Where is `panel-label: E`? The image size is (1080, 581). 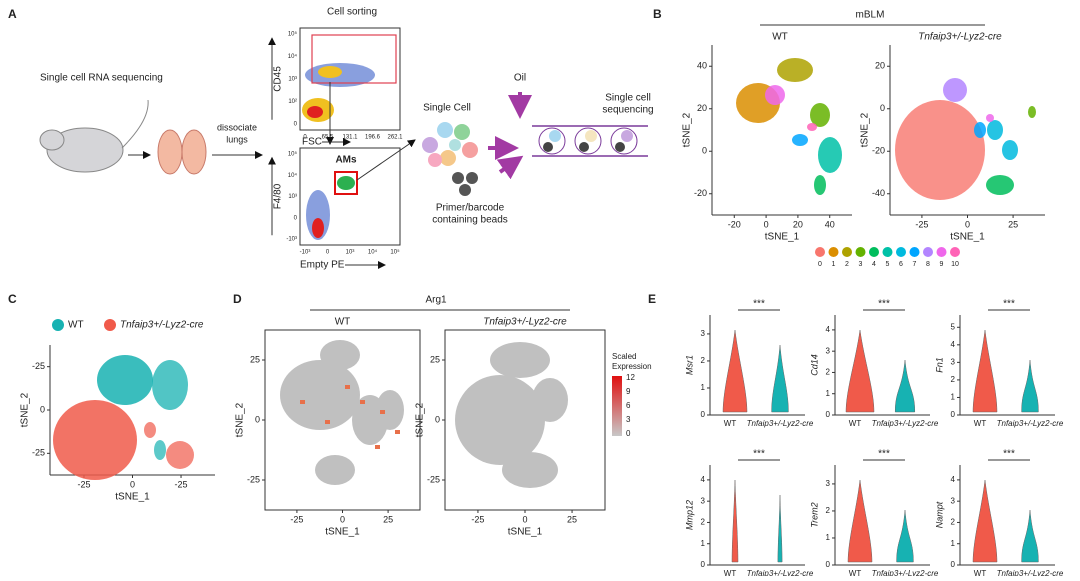
panel-label: E is located at coordinates (652, 299).